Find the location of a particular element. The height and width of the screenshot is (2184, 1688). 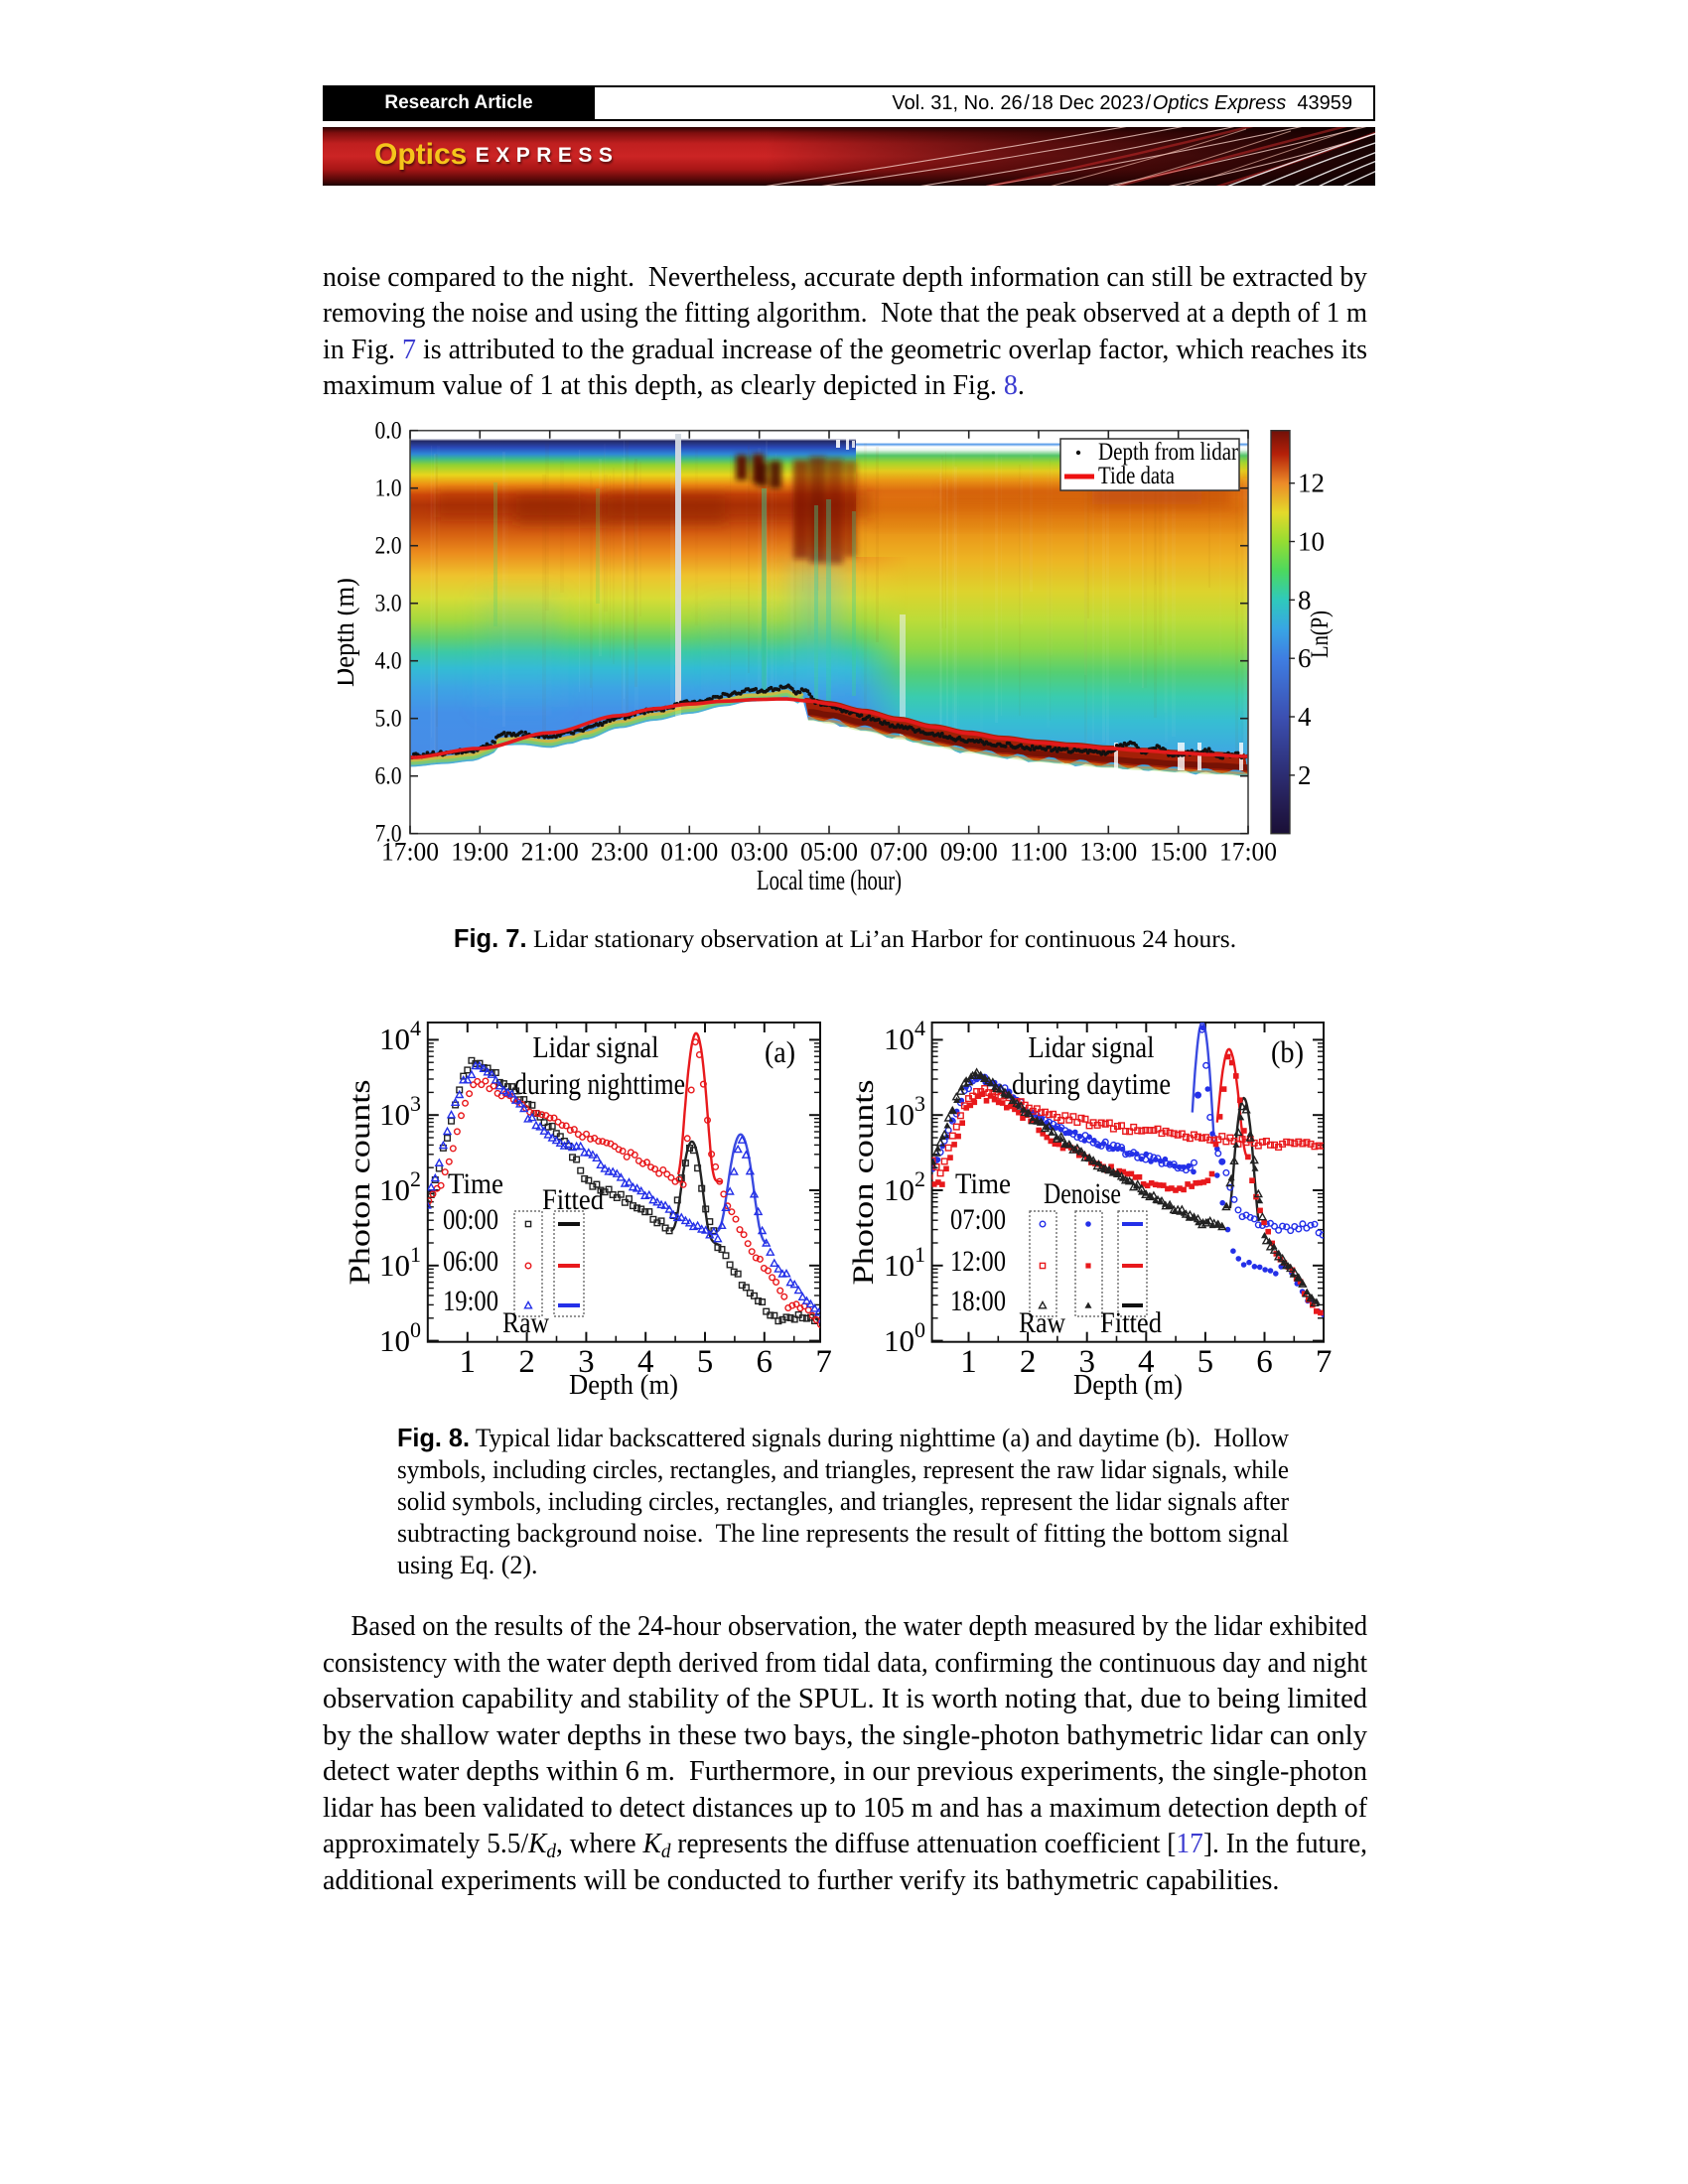

svg-text: 11:00 is located at coordinates (1038, 852).